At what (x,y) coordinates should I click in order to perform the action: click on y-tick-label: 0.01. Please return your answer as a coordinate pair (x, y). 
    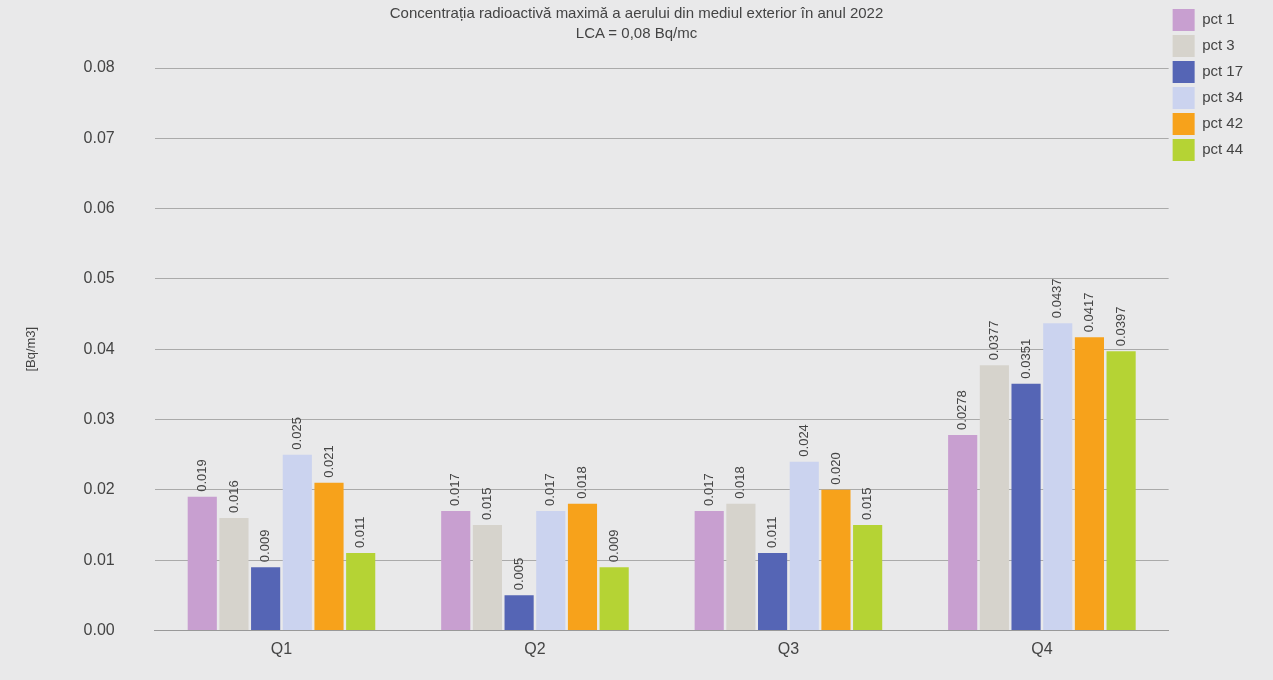
    Looking at the image, I should click on (99, 559).